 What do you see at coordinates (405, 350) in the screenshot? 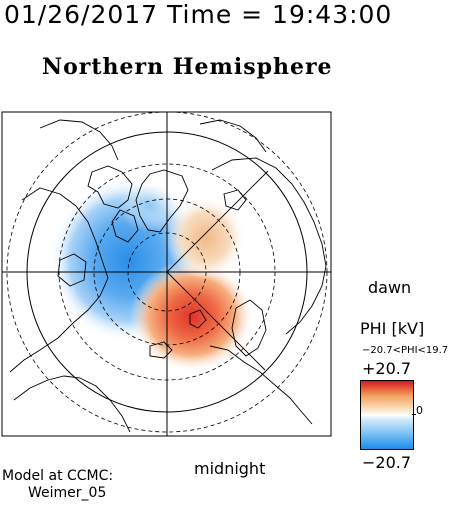
I see `colorbar-range-text: −20.7<PHI<19.7` at bounding box center [405, 350].